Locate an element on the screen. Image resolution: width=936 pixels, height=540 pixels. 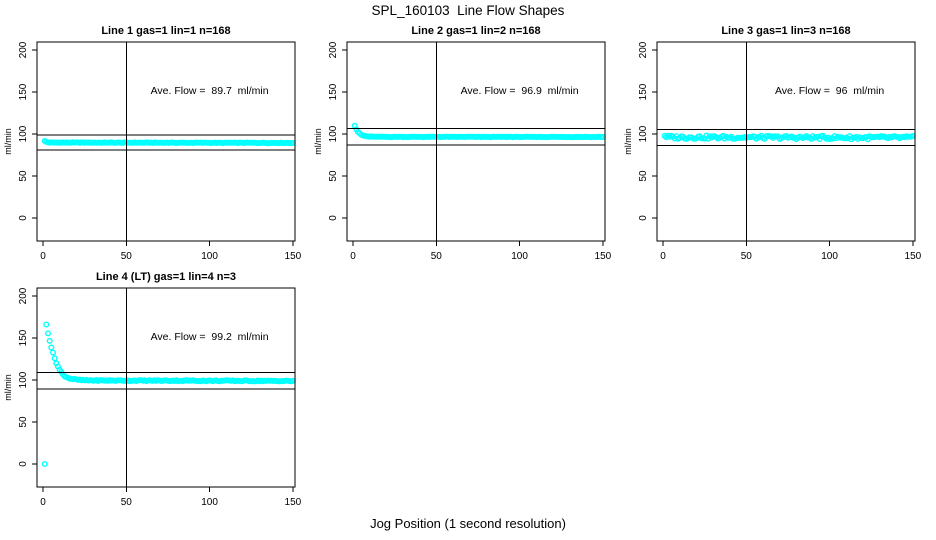
panel-title: Line 3 gas=1 lin=3 n=168 is located at coordinates (785, 31).